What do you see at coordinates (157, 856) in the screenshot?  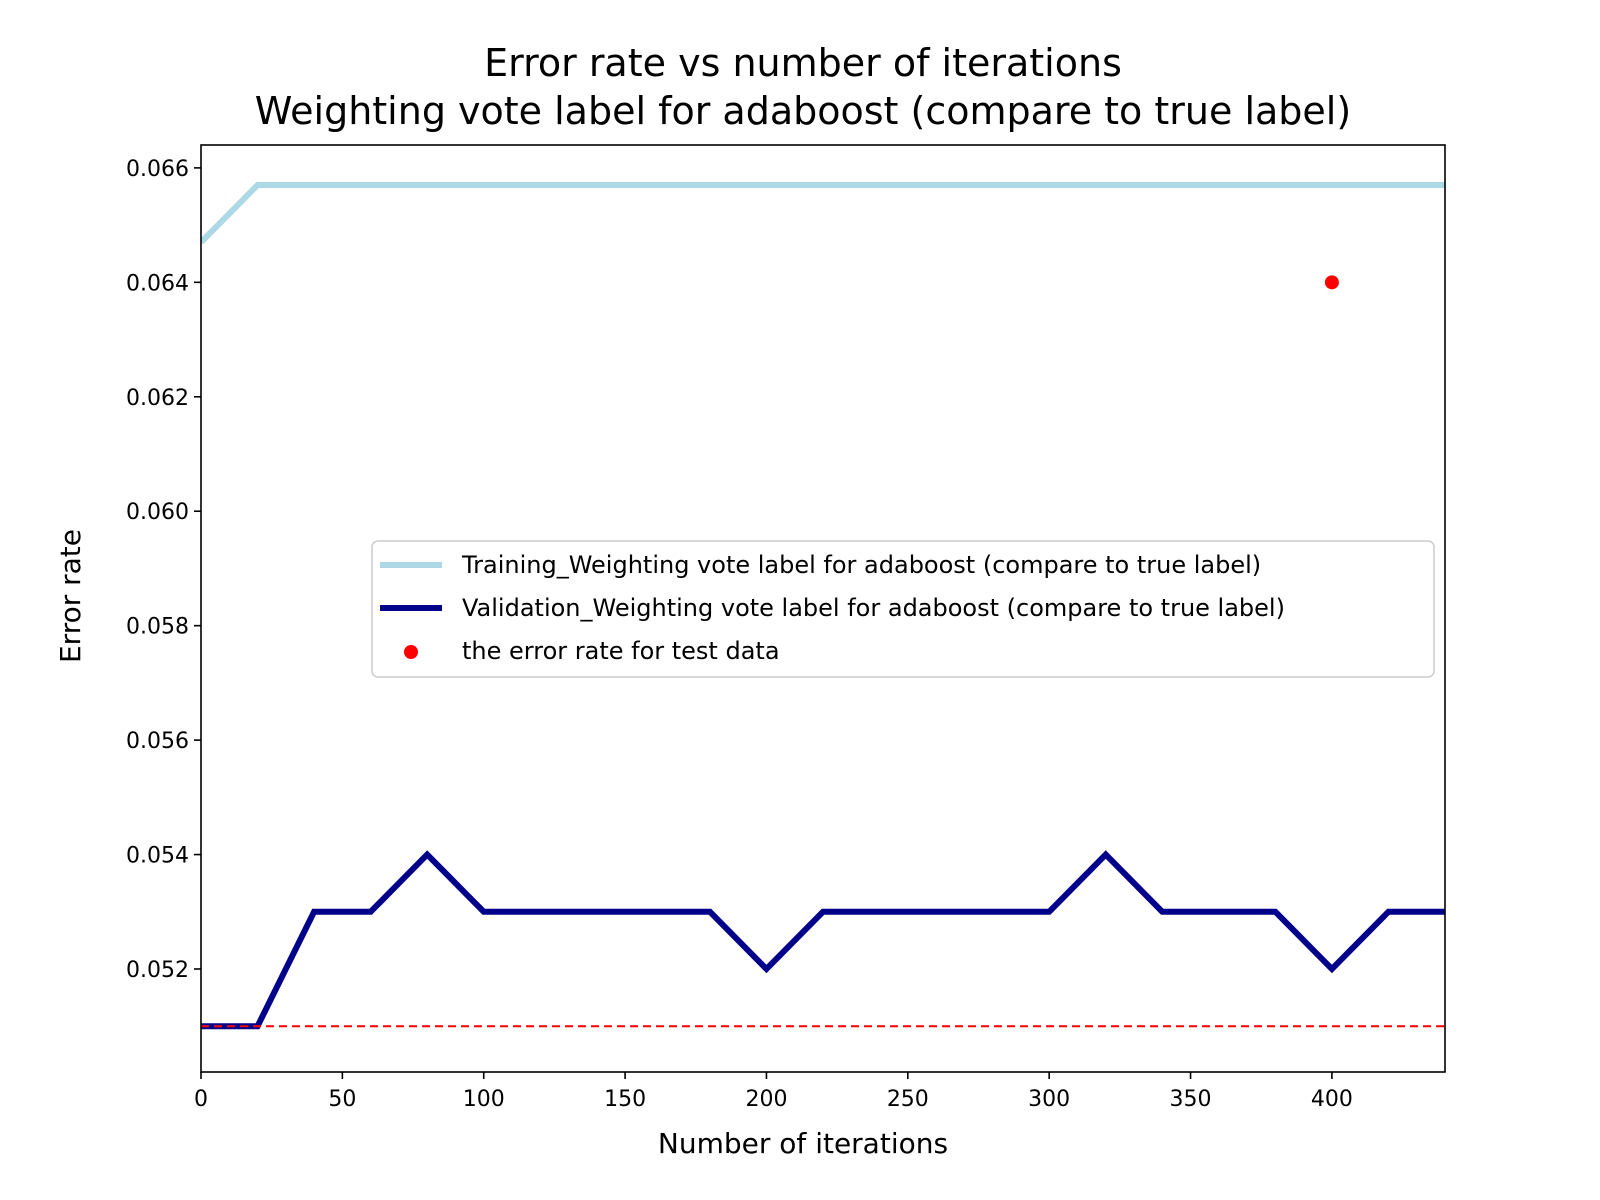 I see `y-tick-label: 0.054` at bounding box center [157, 856].